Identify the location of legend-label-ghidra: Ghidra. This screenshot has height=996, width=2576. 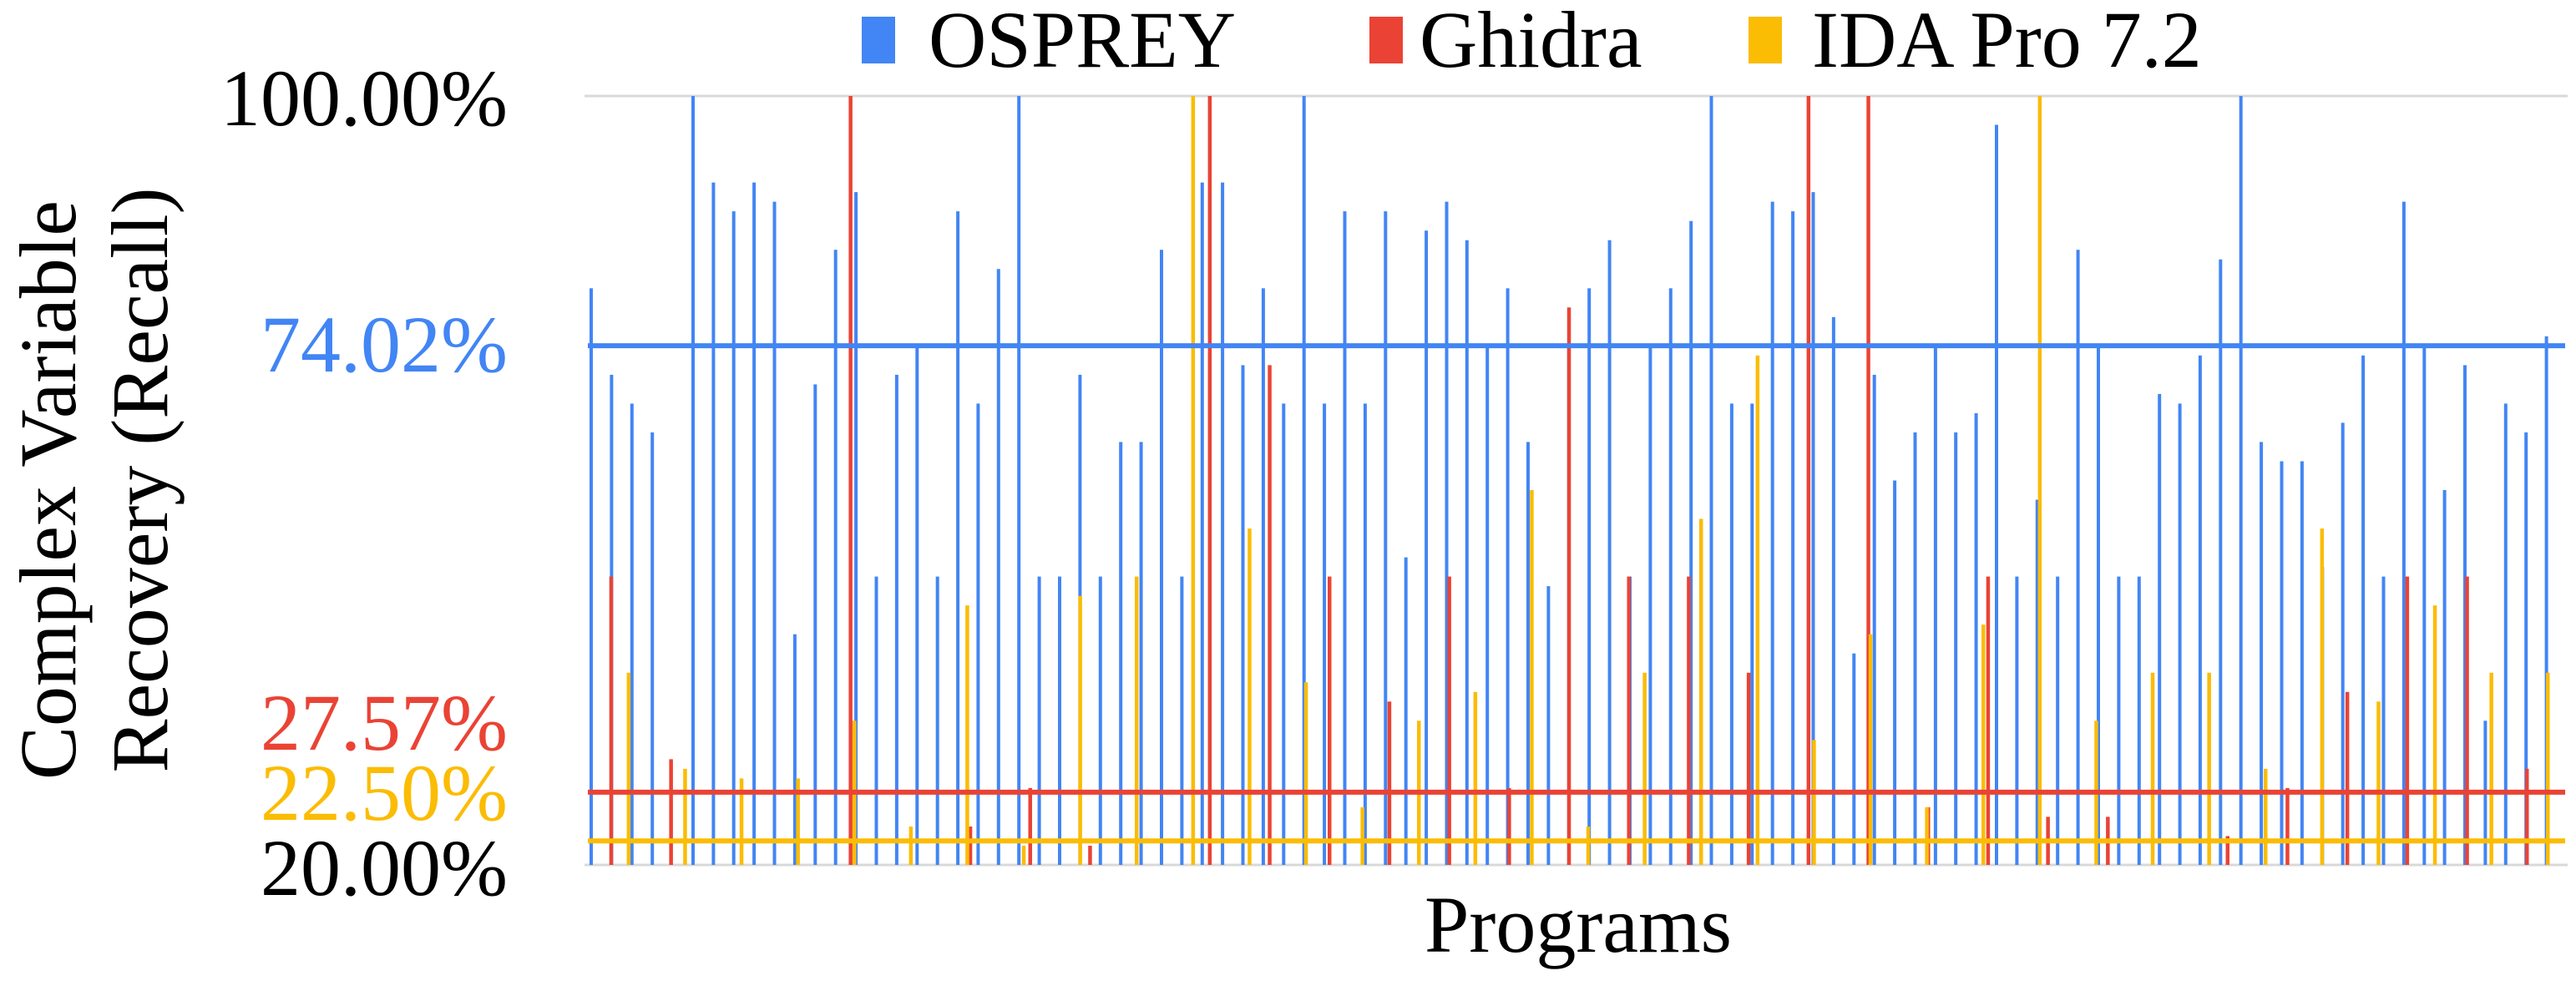
(1531, 42).